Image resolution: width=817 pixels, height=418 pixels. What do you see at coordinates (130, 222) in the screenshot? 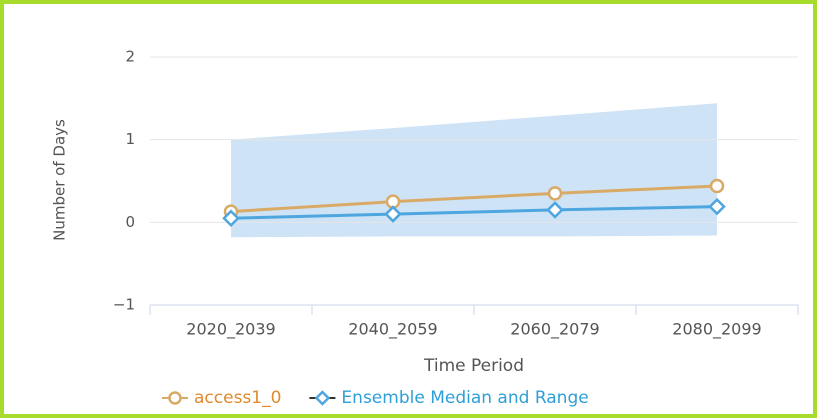
I see `y-tick-label: 0` at bounding box center [130, 222].